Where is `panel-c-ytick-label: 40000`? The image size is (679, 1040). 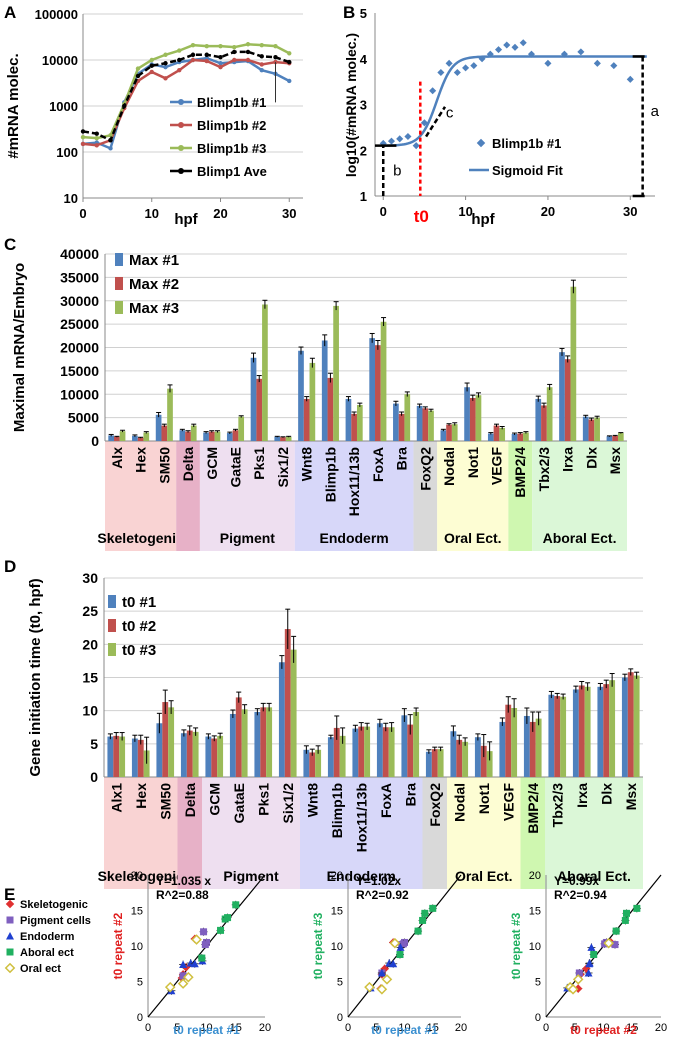 panel-c-ytick-label: 40000 is located at coordinates (79, 254).